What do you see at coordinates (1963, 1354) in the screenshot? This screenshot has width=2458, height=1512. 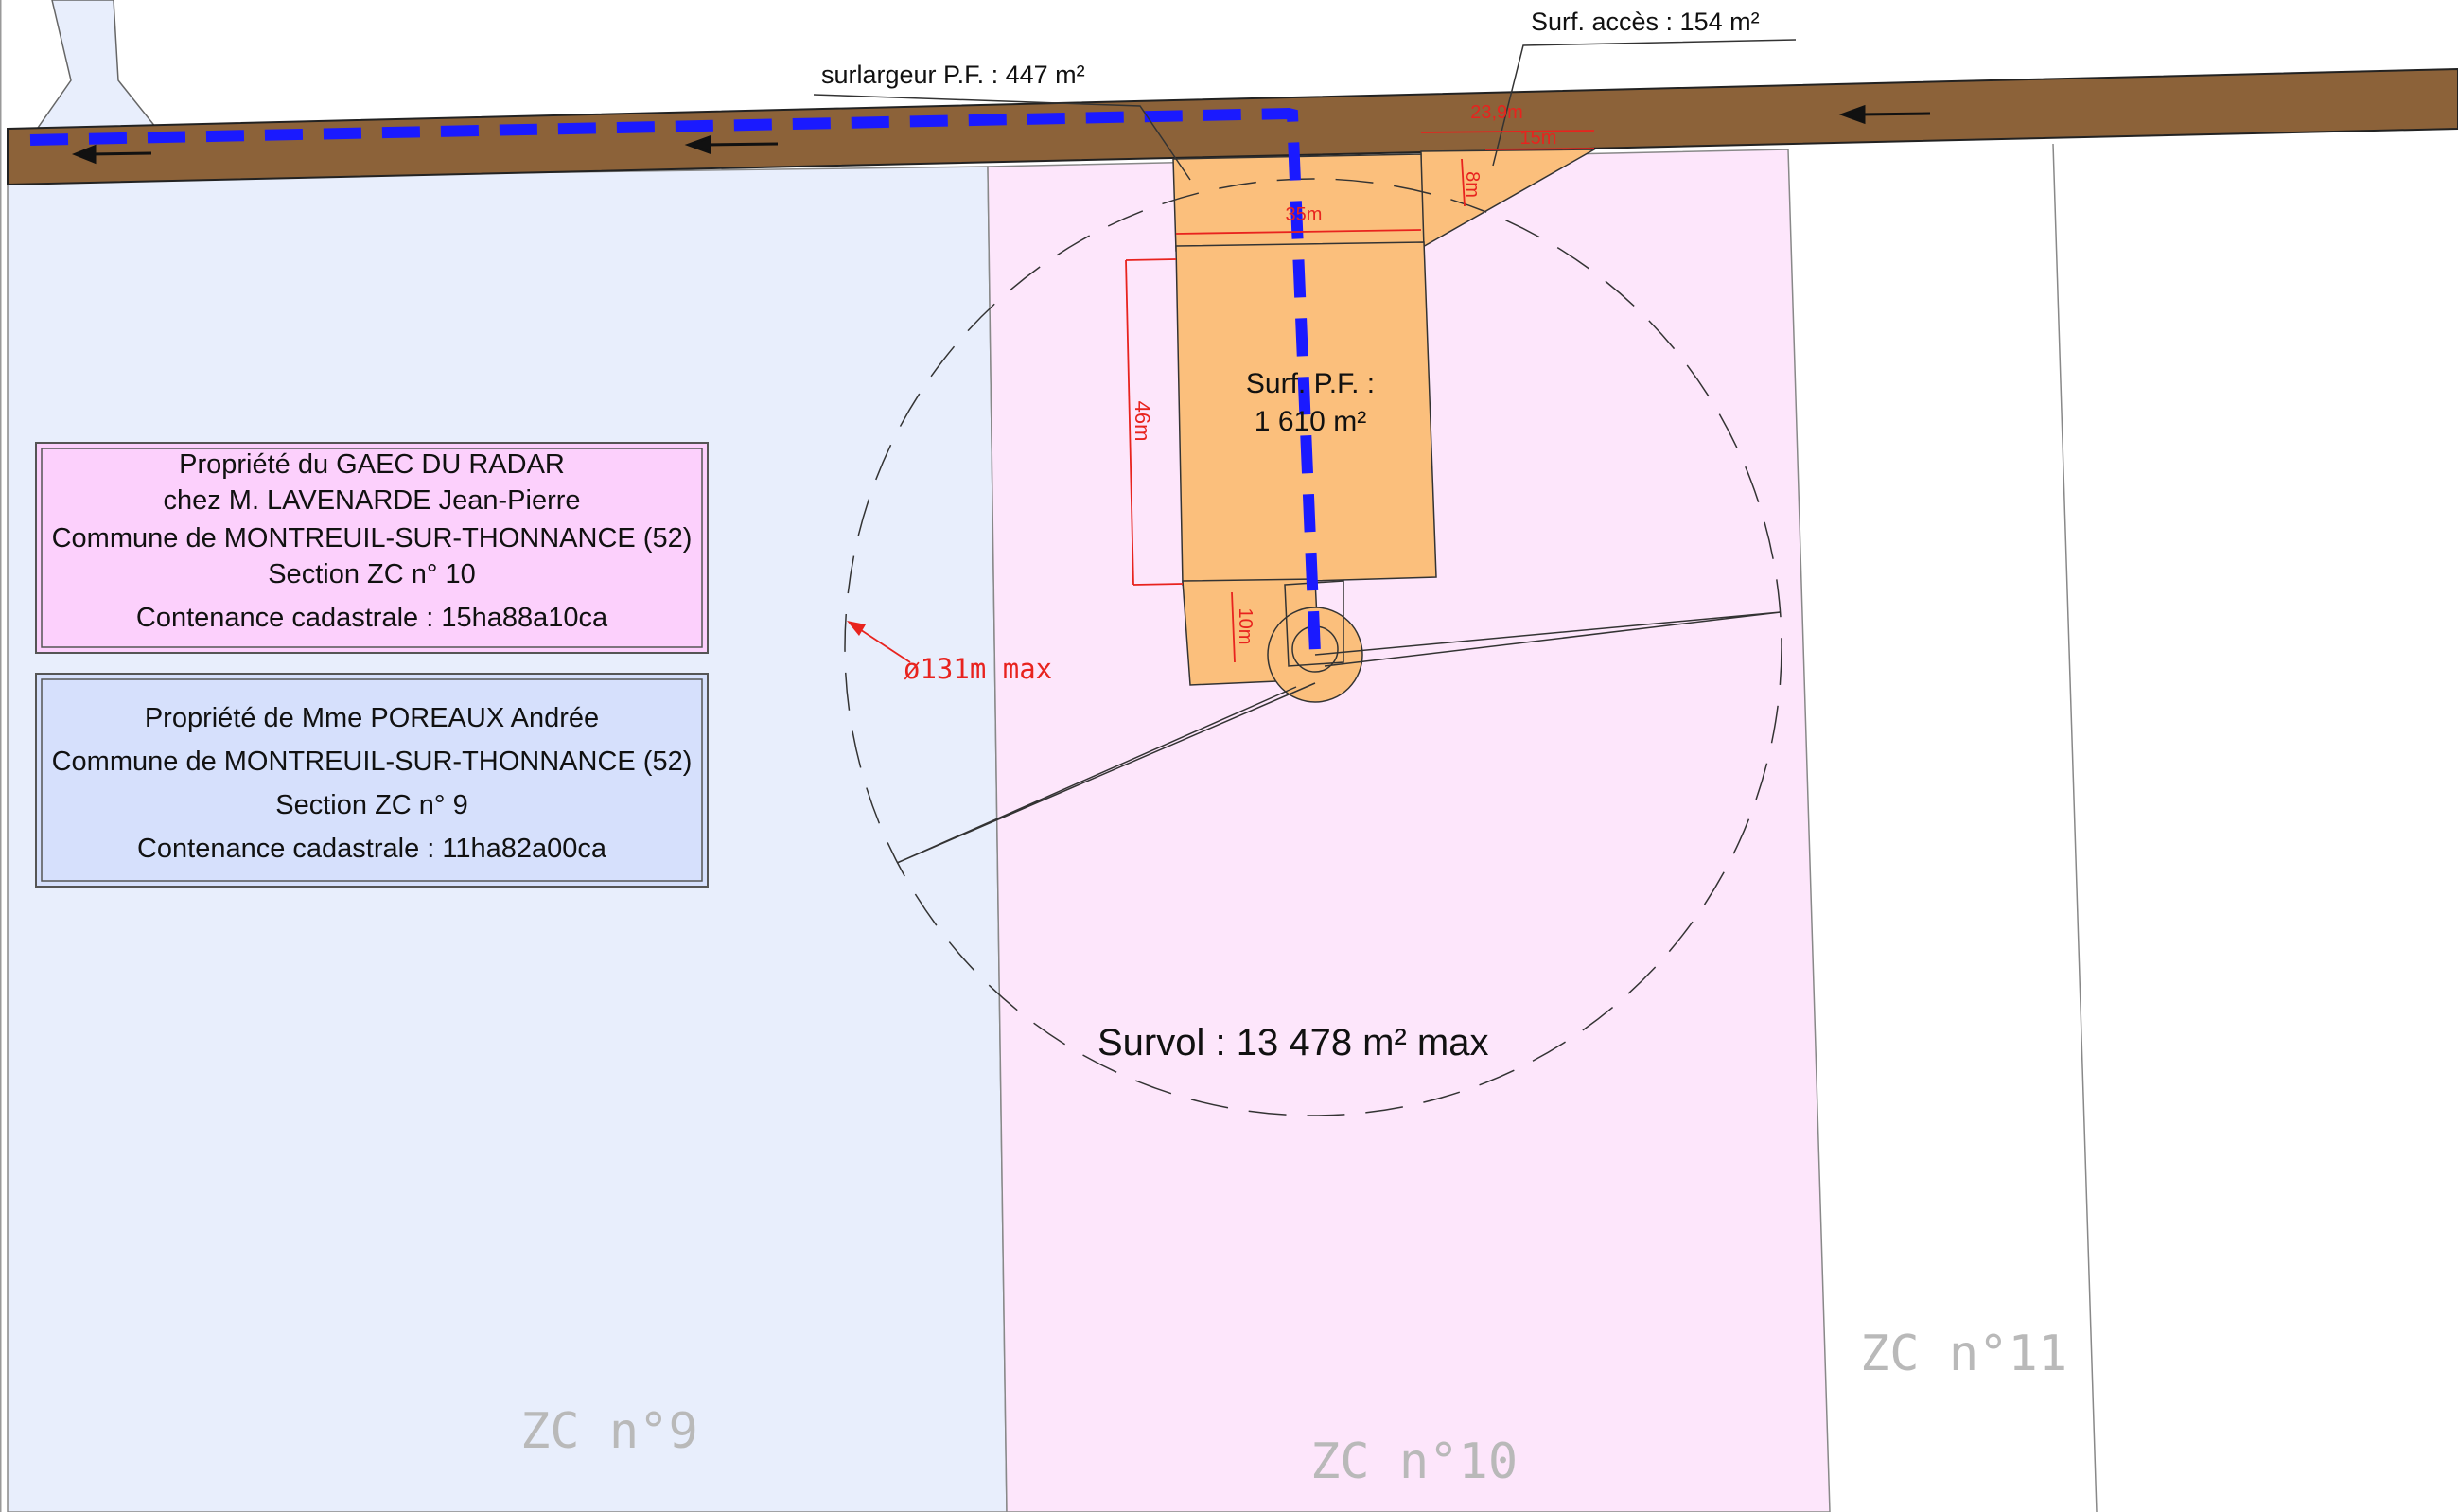 I see `parcel-label-zc11: ZC n°11` at bounding box center [1963, 1354].